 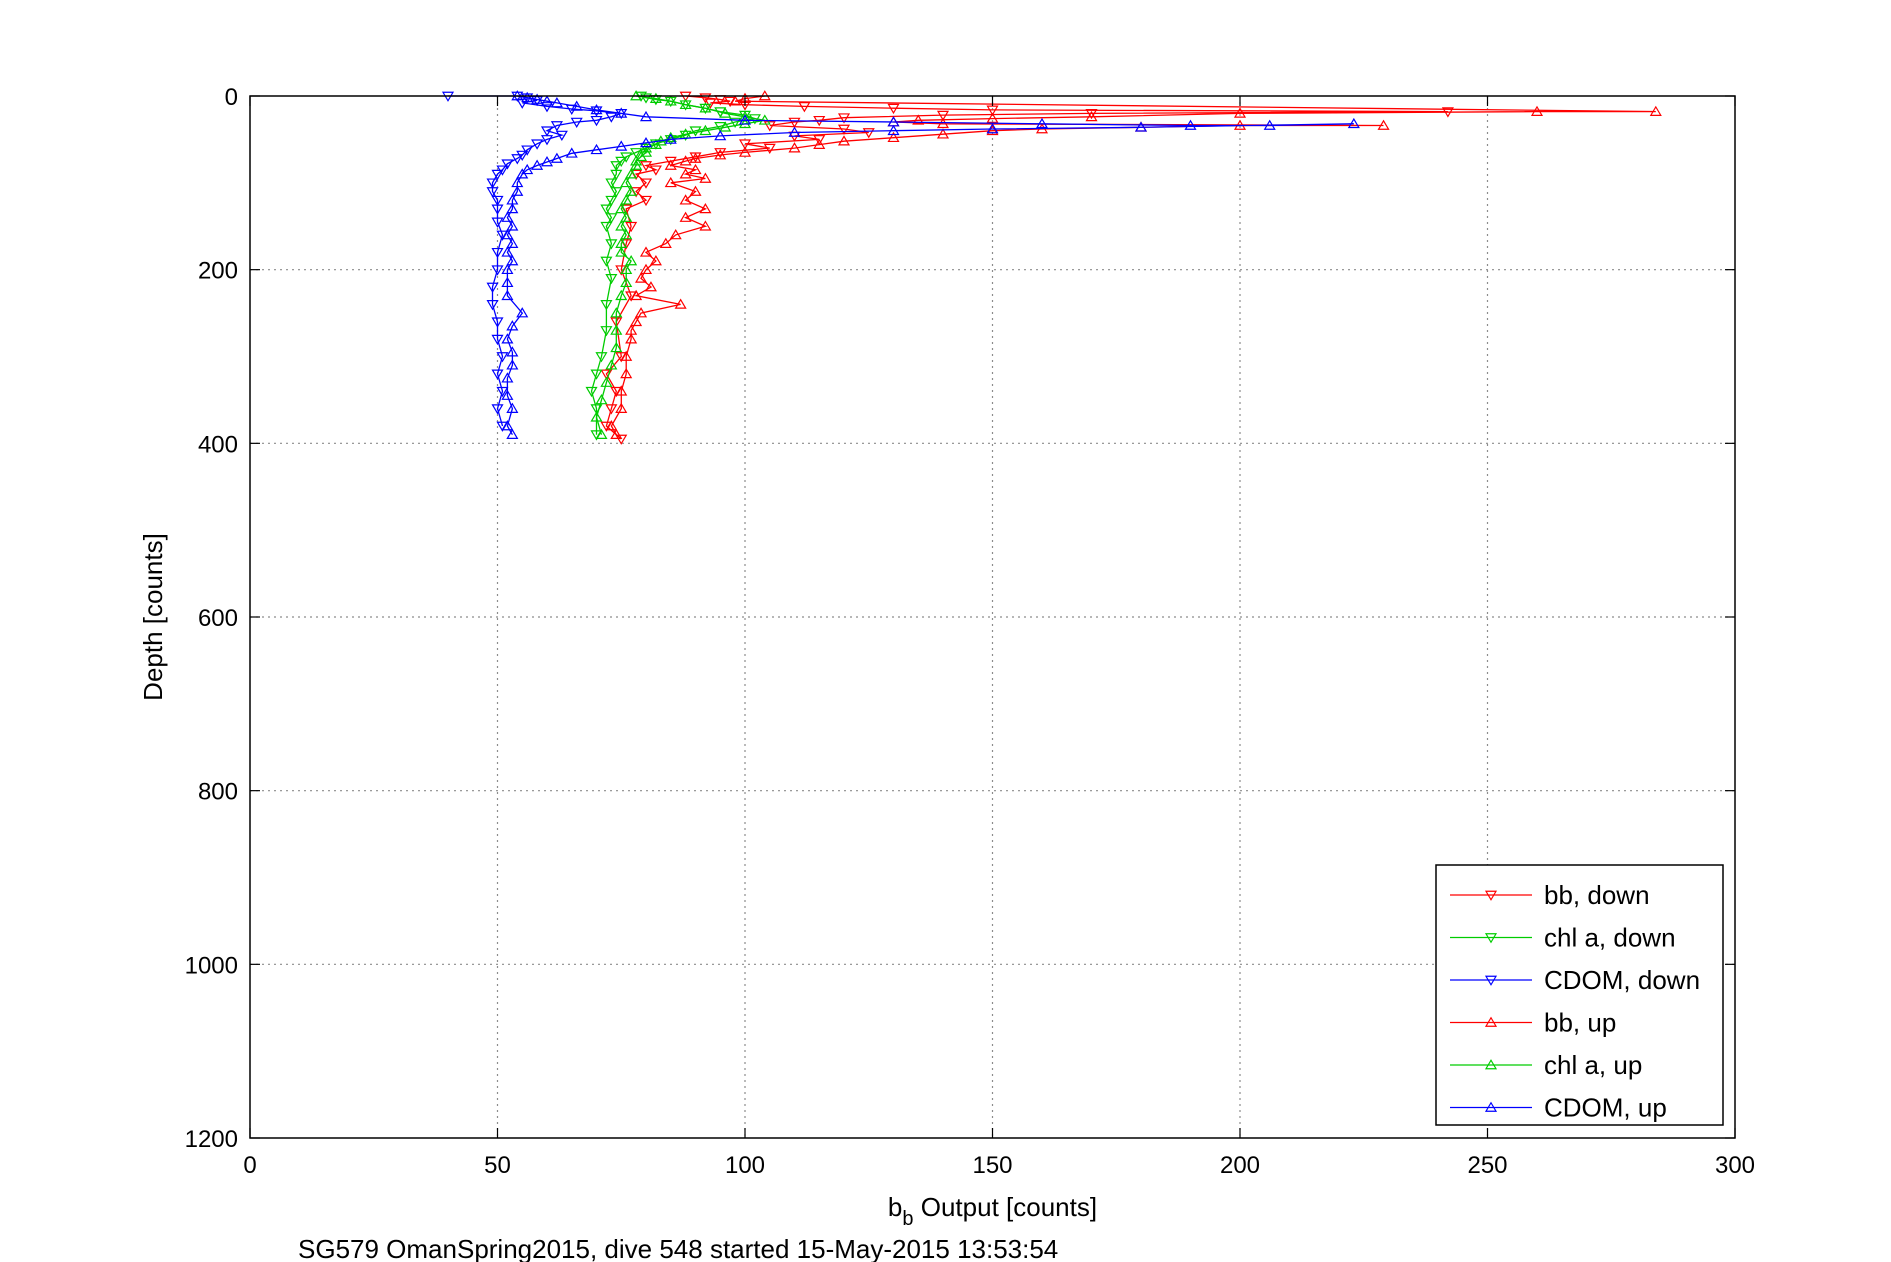 What do you see at coordinates (1550, 895) in the screenshot?
I see `legend-item: bb, down` at bounding box center [1550, 895].